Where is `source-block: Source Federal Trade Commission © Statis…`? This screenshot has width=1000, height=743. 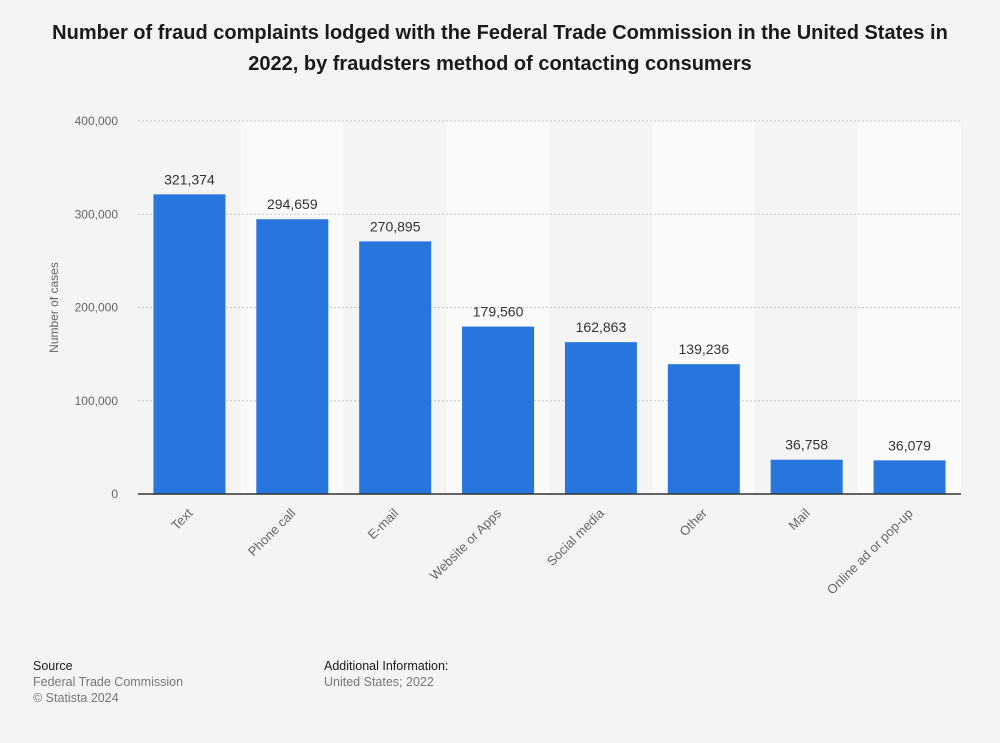 source-block: Source Federal Trade Commission © Statis… is located at coordinates (108, 682).